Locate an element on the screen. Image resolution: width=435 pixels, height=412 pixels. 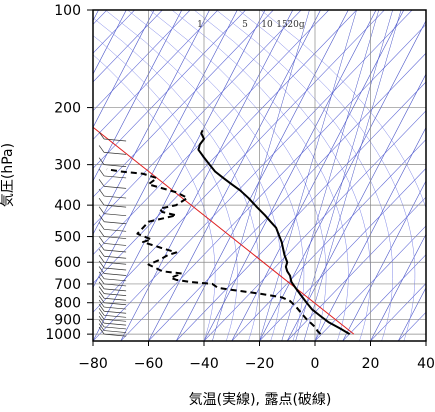
y-tick-label: 600 is located at coordinates (67, 263).